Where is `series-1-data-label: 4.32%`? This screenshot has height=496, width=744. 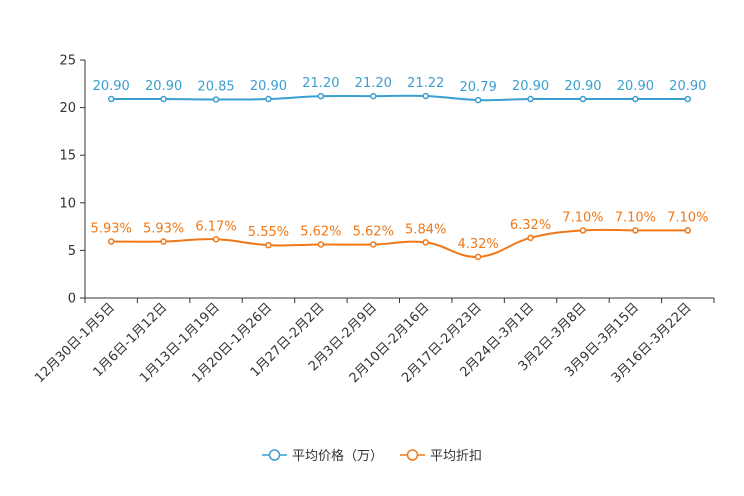 series-1-data-label: 4.32% is located at coordinates (477, 244).